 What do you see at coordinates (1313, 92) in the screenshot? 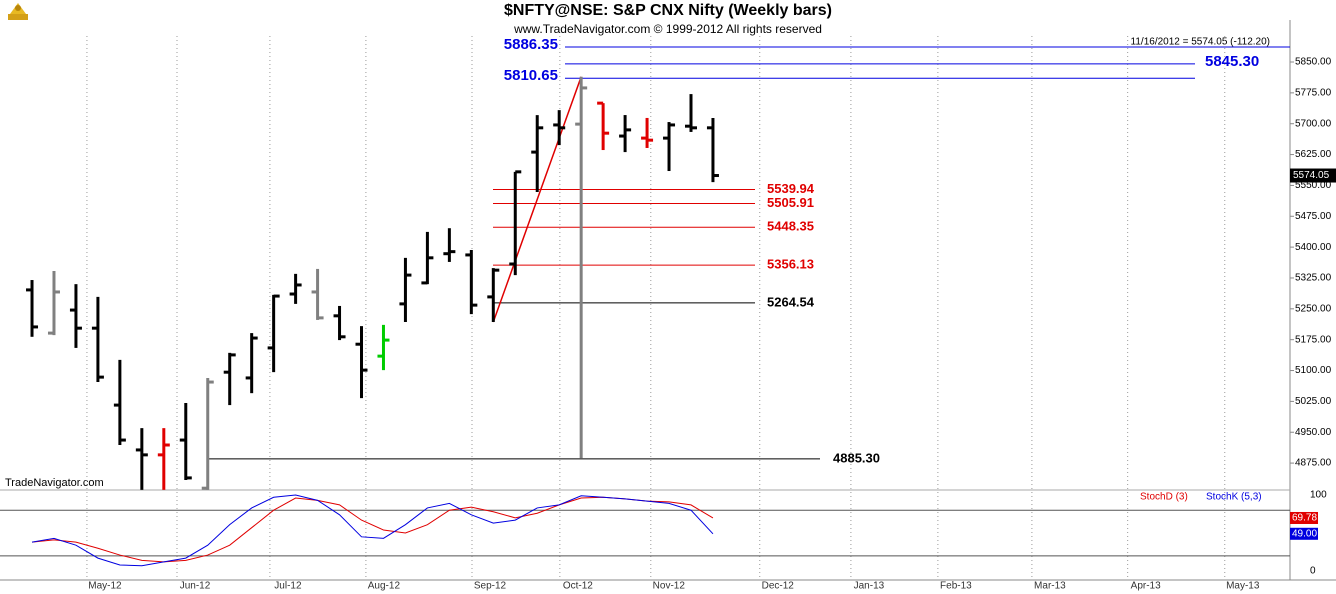
I see `y-tick-label: 5775.00` at bounding box center [1313, 92].